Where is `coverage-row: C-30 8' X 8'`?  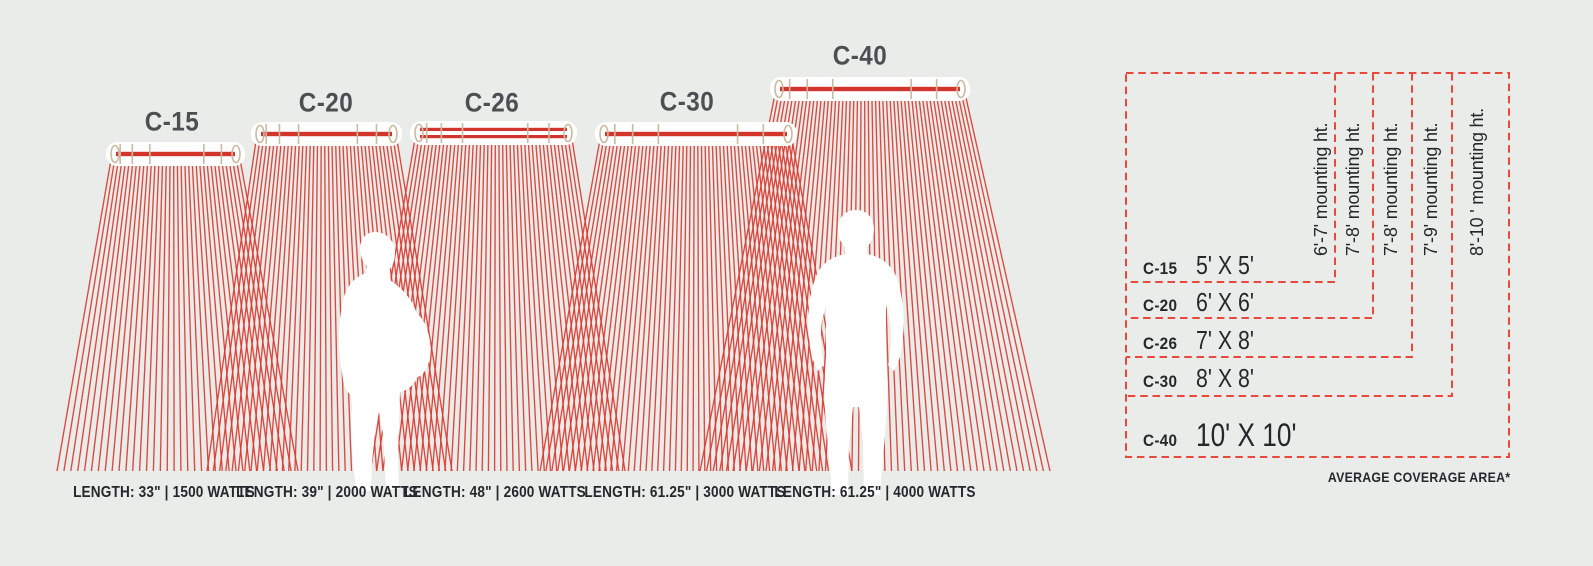 coverage-row: C-30 8' X 8' is located at coordinates (1205, 378).